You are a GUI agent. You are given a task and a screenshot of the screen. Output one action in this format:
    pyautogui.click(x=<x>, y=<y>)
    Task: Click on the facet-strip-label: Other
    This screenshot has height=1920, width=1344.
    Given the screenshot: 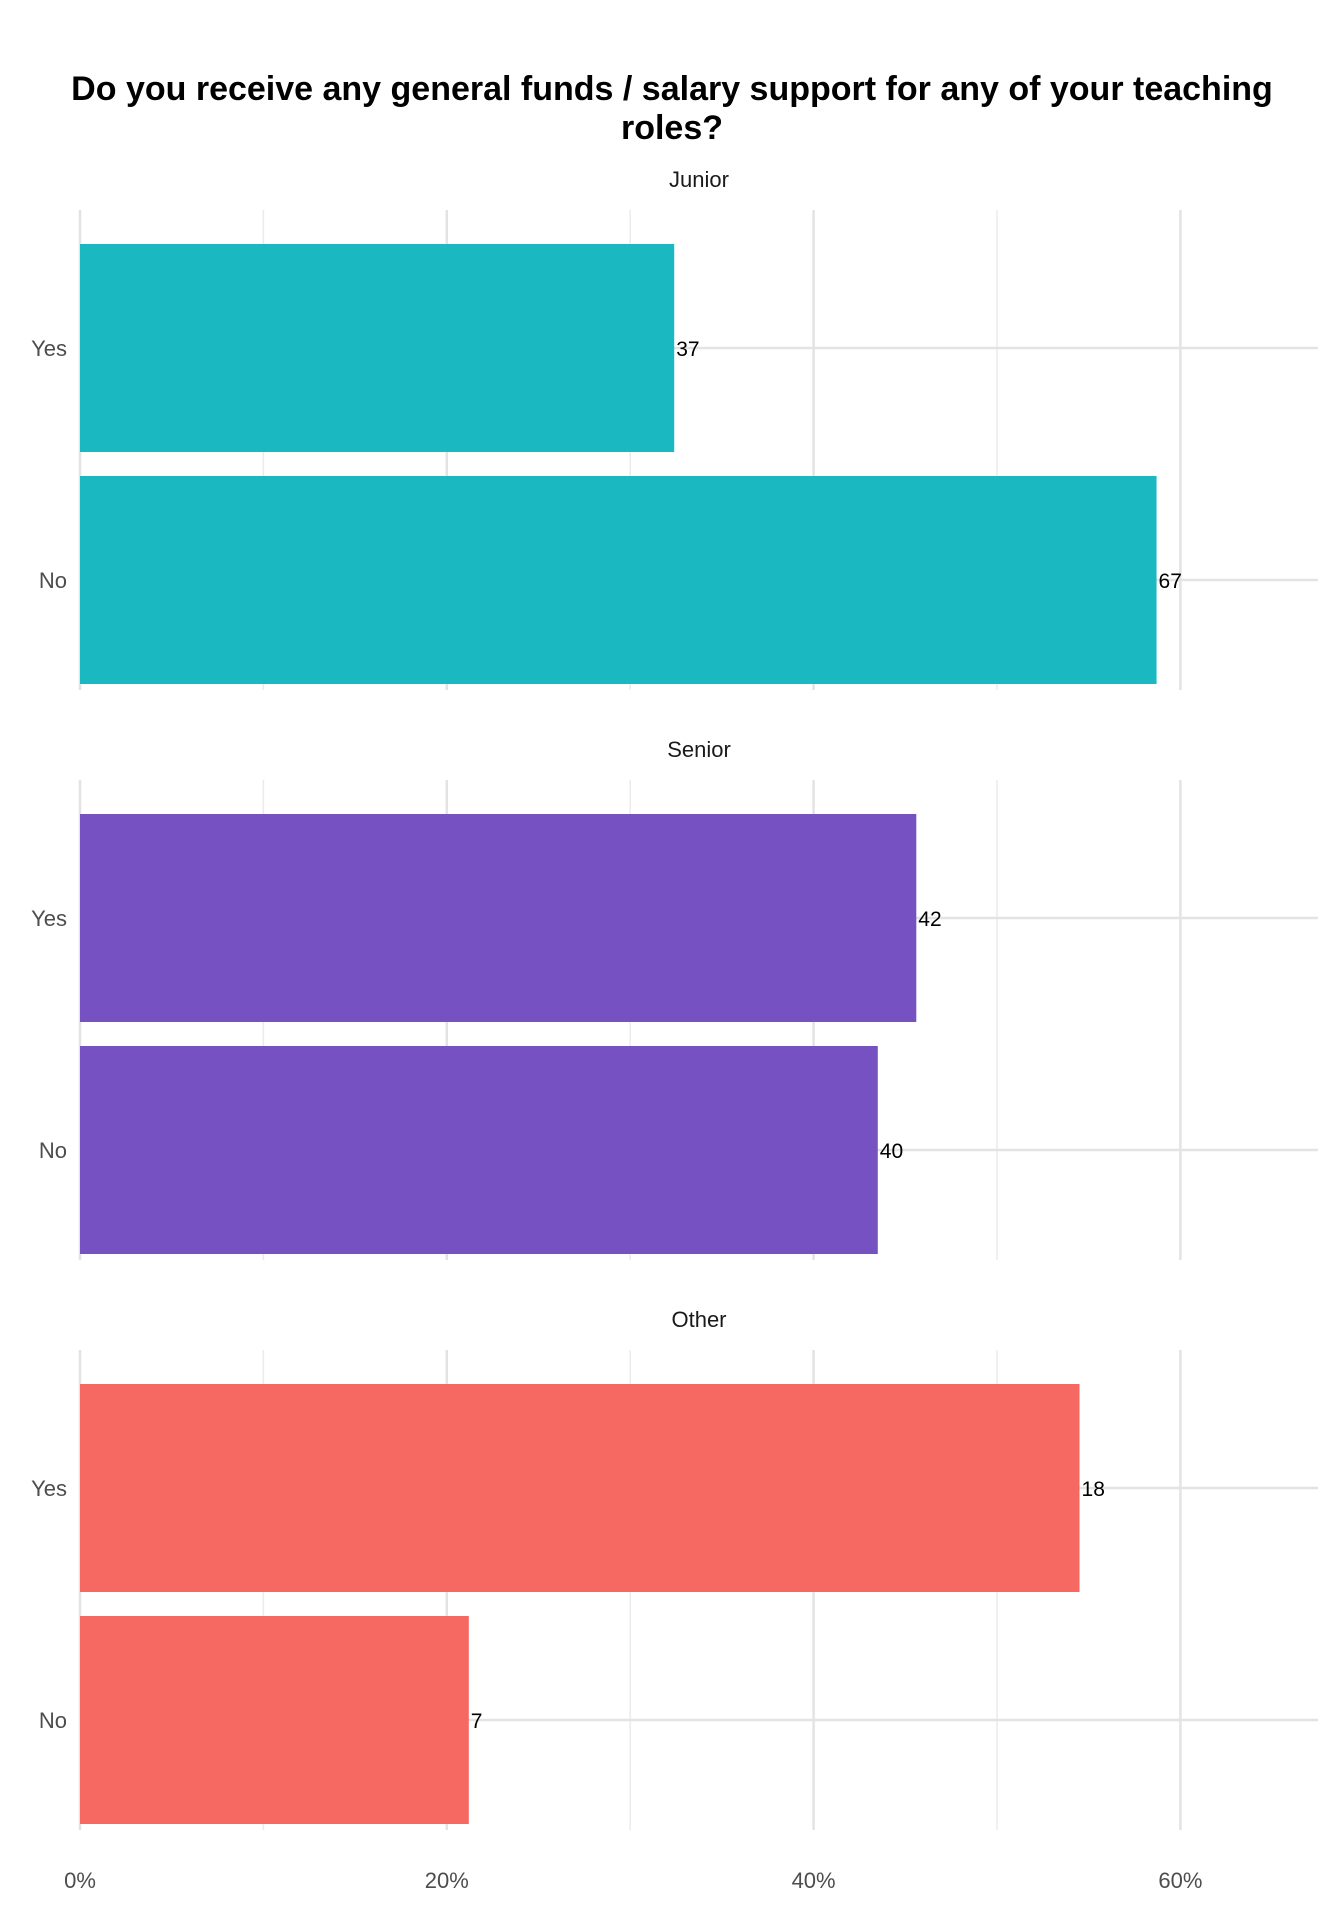 What is the action you would take?
    pyautogui.click(x=698, y=1319)
    